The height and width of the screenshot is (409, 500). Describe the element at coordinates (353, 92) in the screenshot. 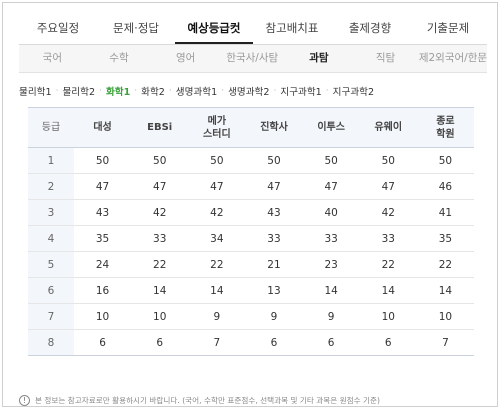

I see `subject-earth-science2: 지구과학2` at that location.